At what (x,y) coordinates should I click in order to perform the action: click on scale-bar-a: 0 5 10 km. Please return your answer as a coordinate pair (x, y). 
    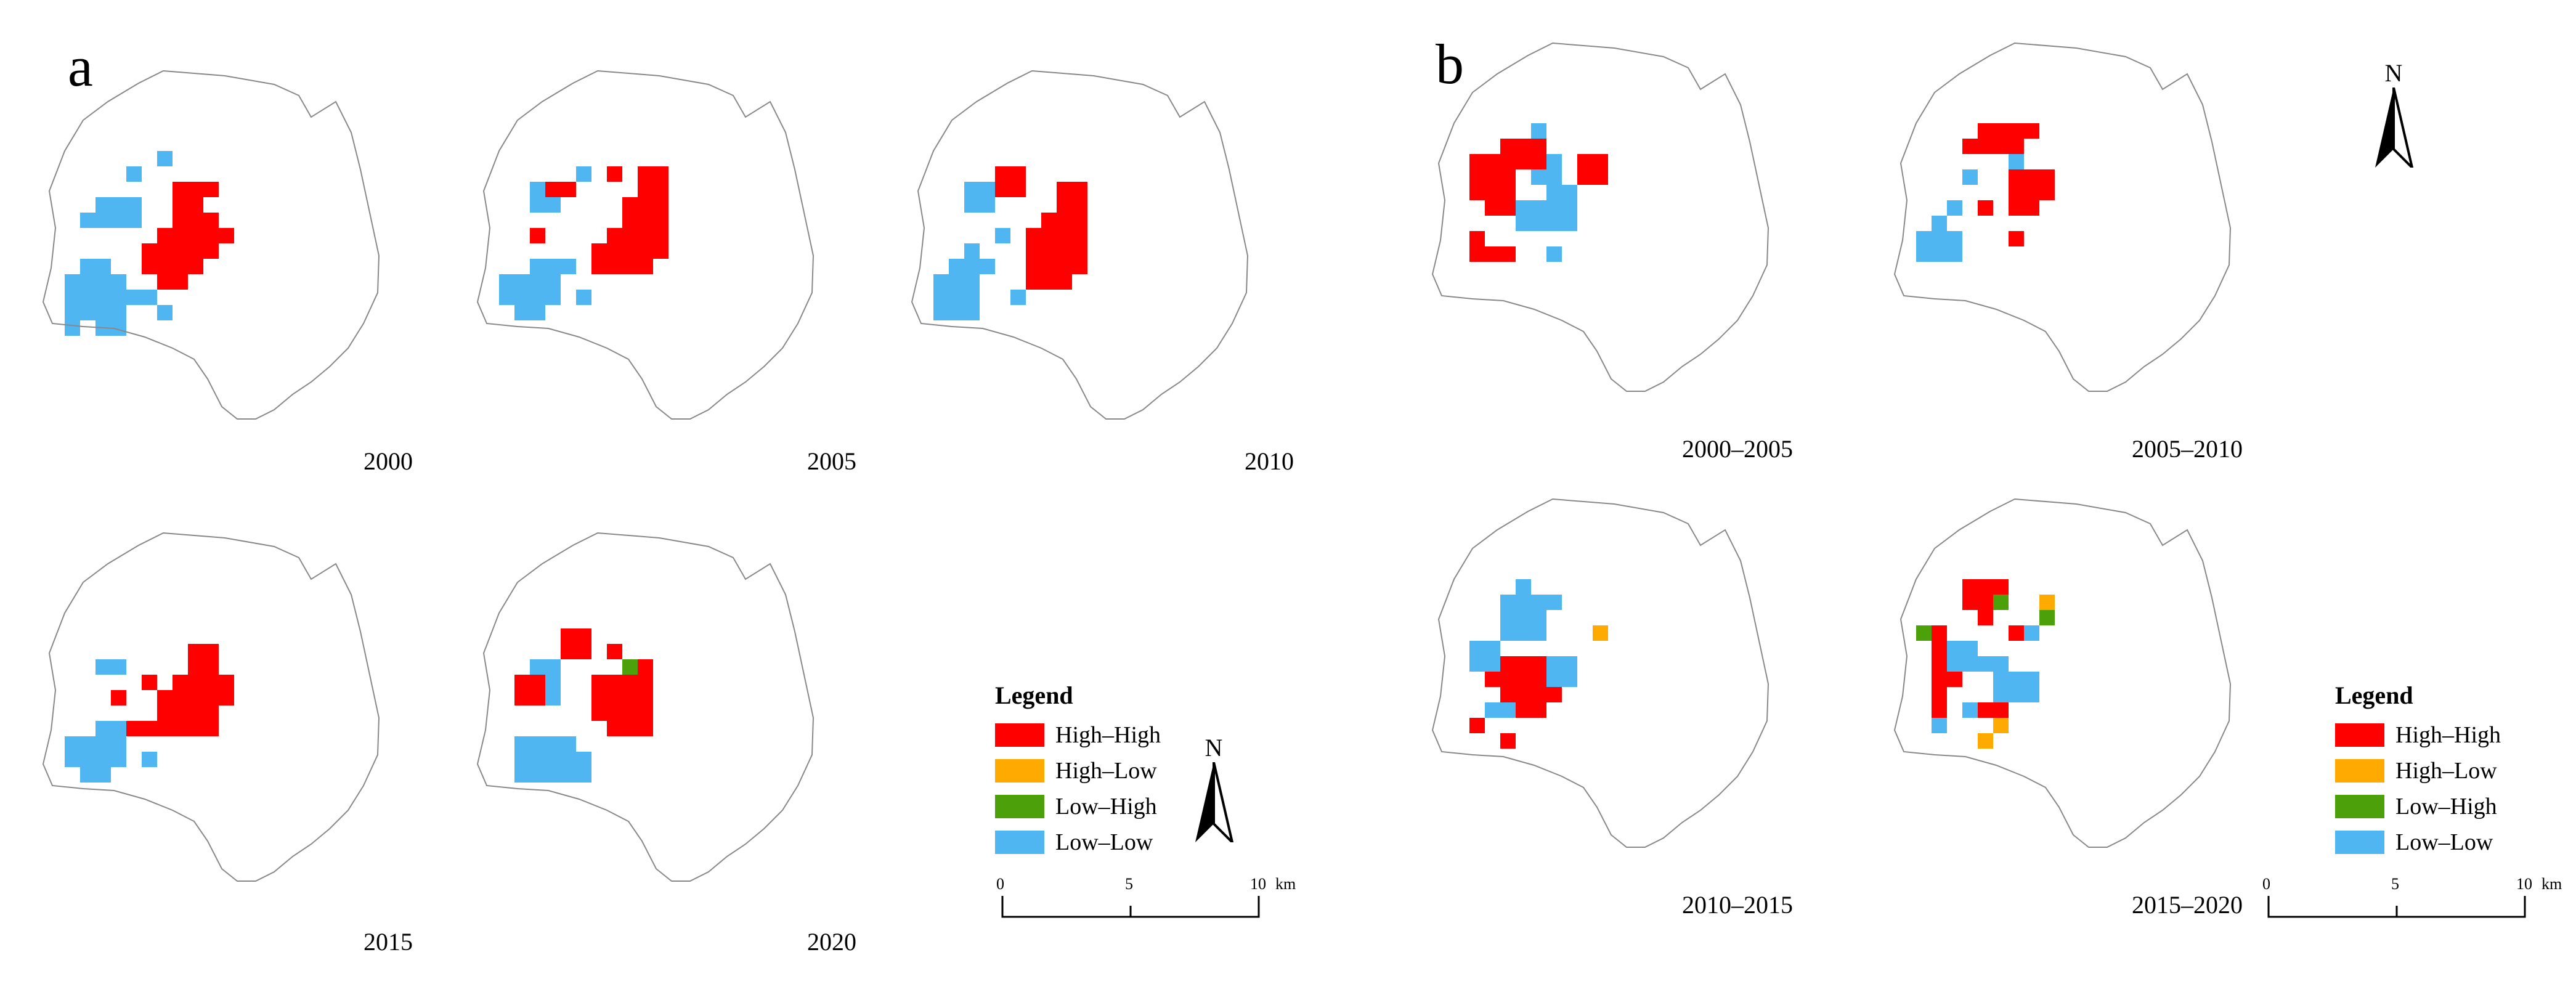
    Looking at the image, I should click on (1146, 906).